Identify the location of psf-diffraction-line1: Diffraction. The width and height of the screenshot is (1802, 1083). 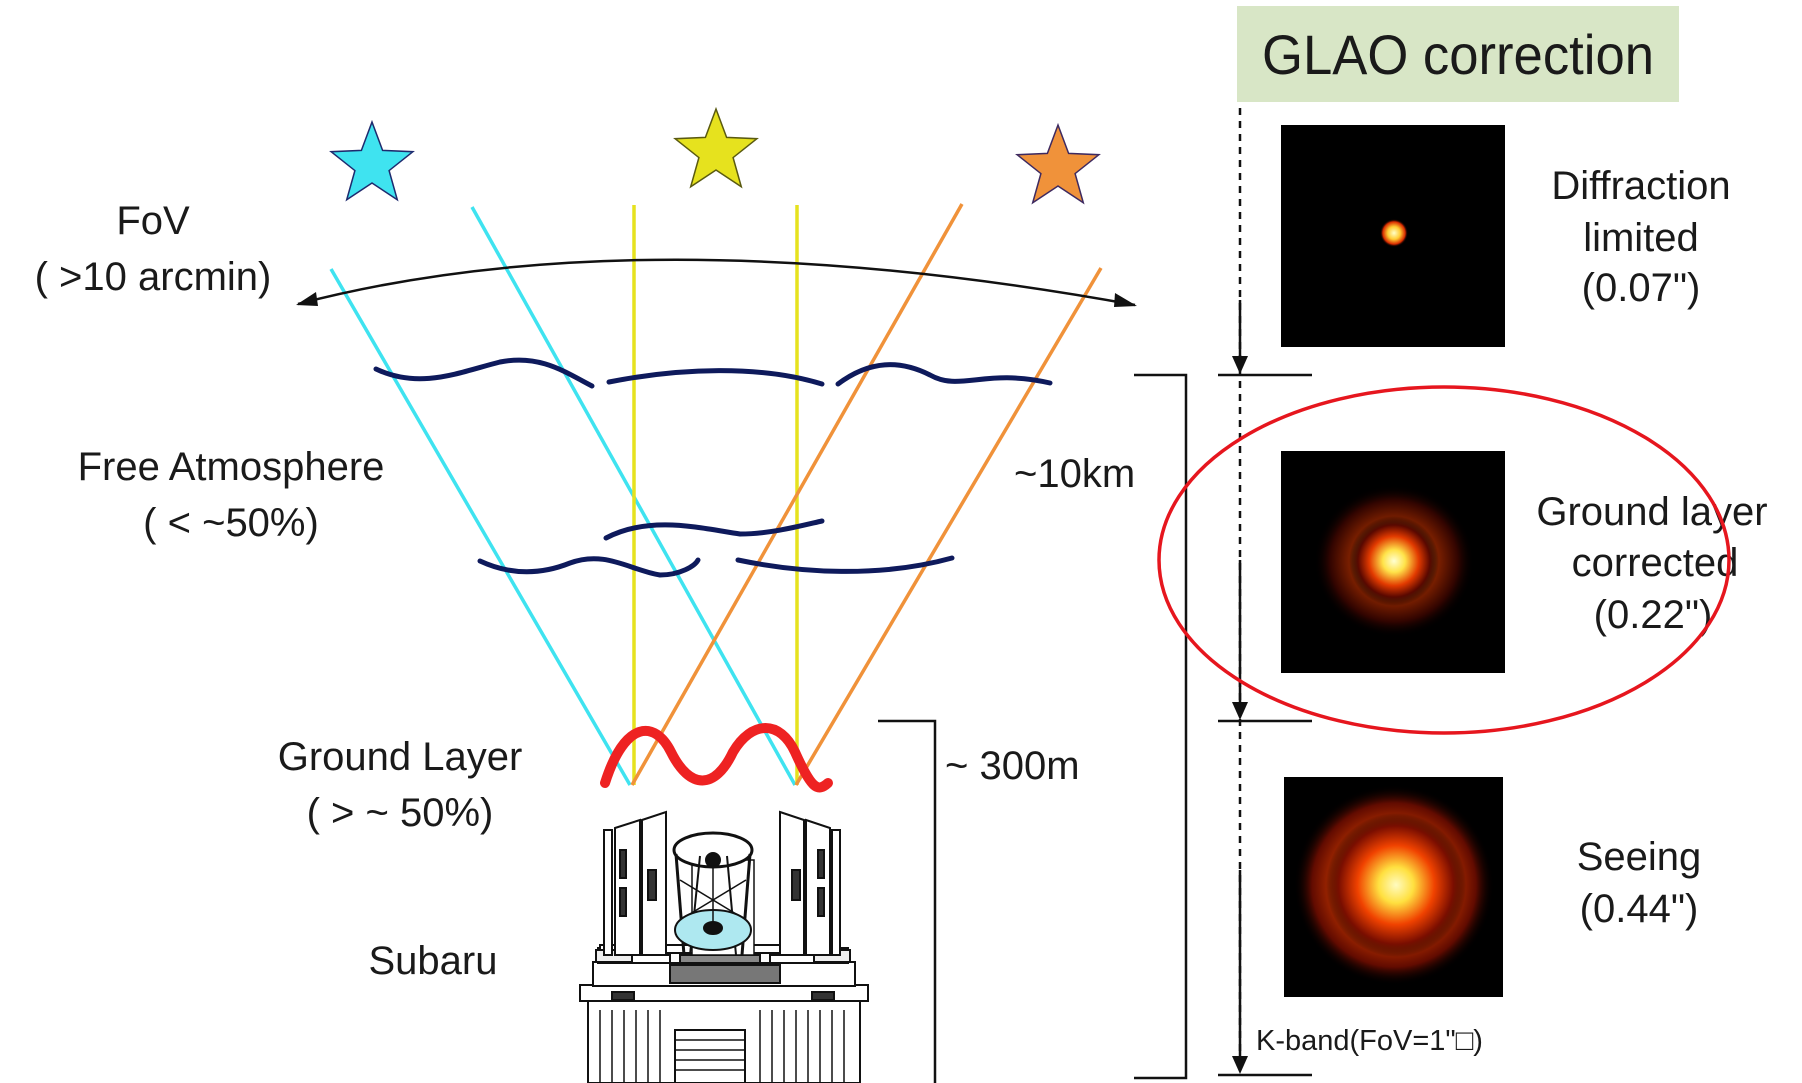
(1640, 186).